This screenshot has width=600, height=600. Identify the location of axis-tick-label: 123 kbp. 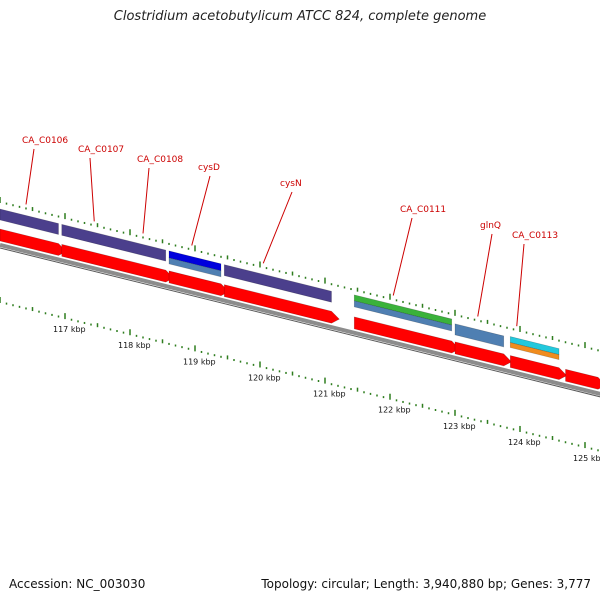
(459, 426).